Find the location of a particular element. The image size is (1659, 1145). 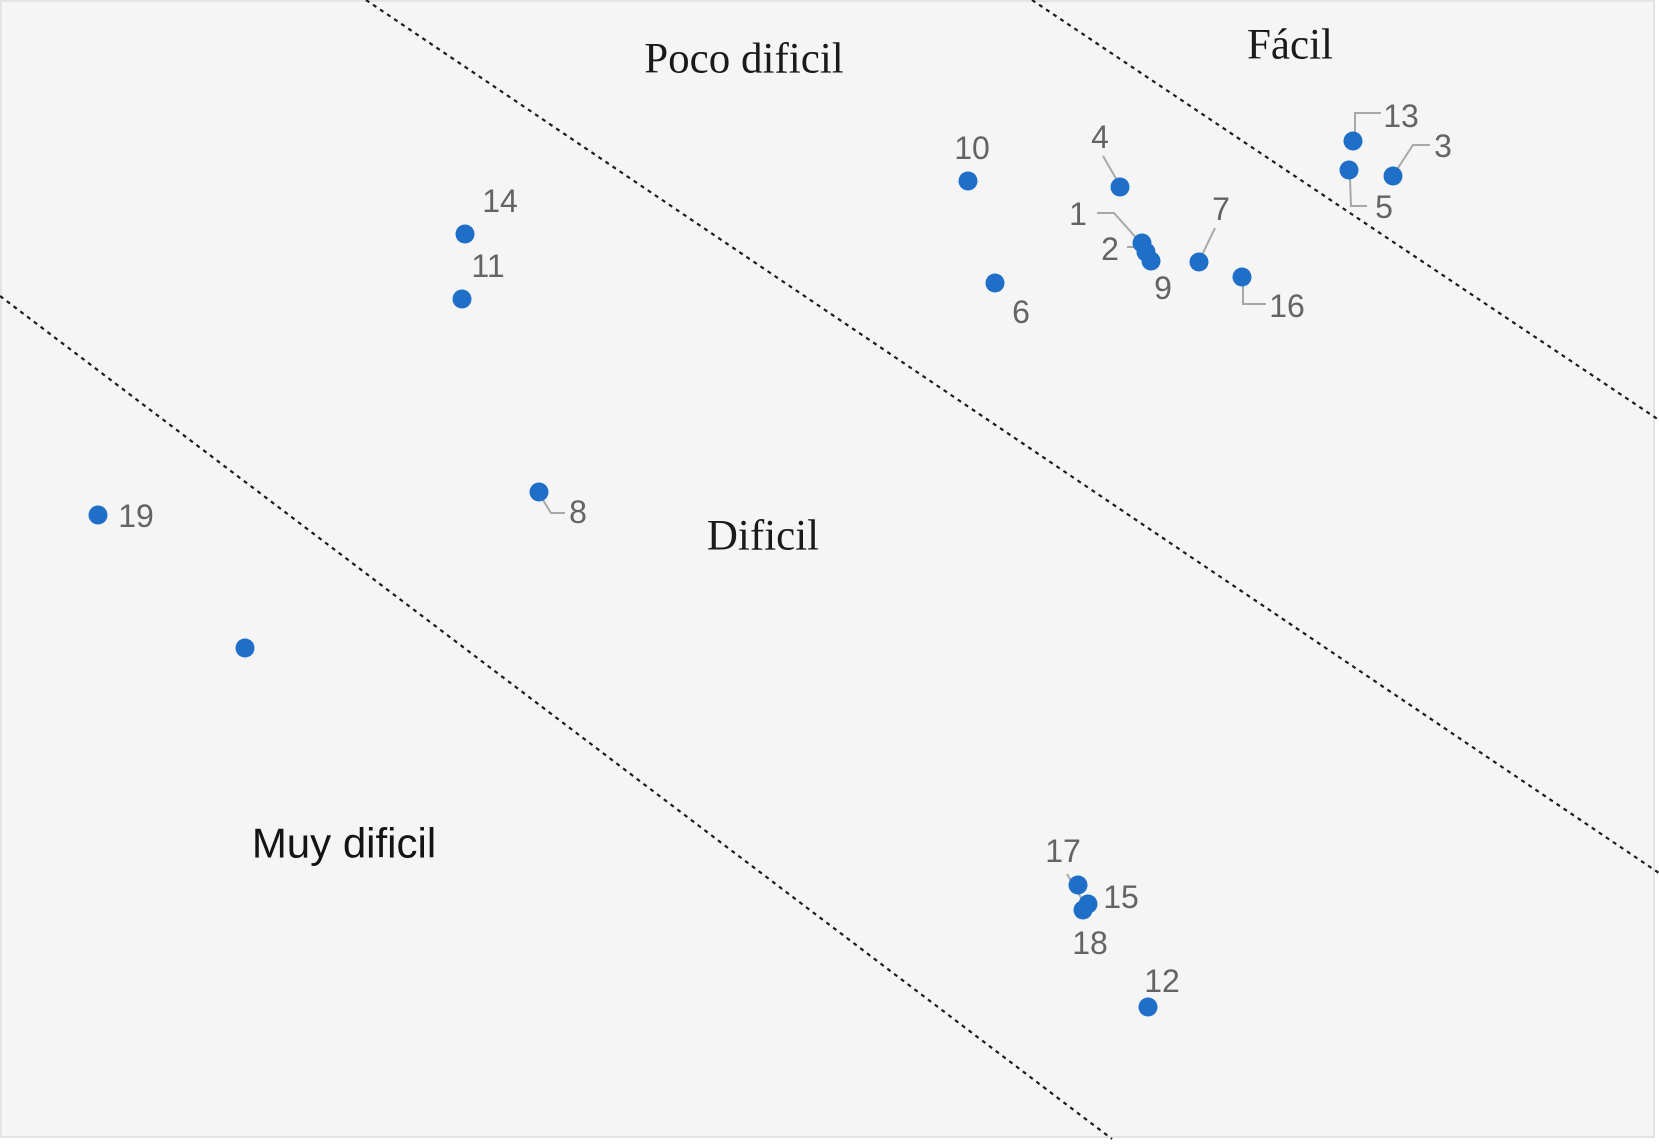

region-label-poco-dificil: Poco dificil is located at coordinates (743, 59).